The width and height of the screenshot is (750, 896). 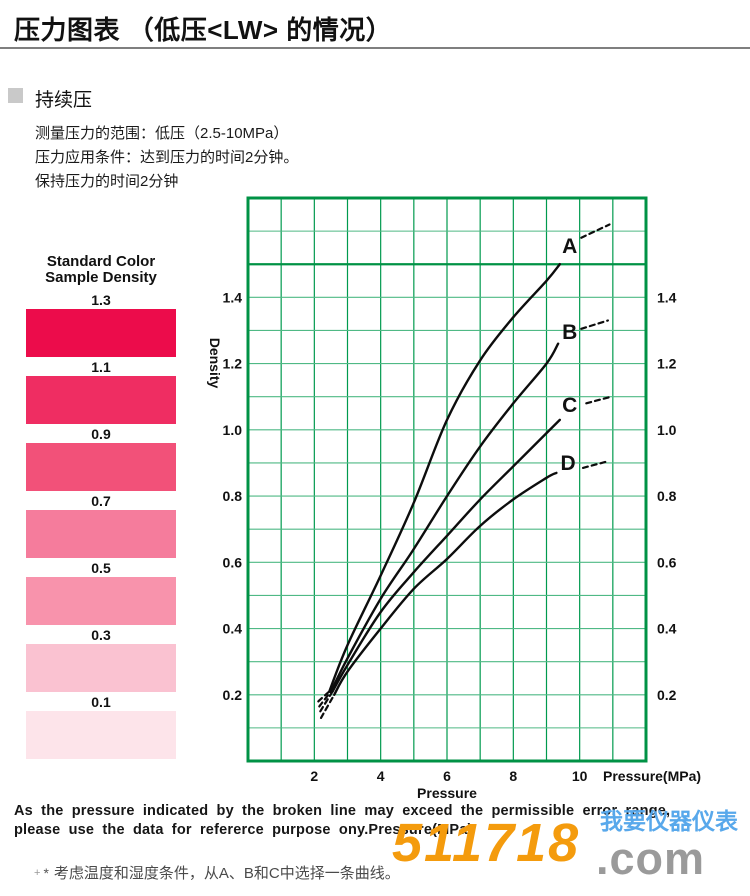 I want to click on y-tick-label-right: 0.8, so click(x=667, y=496).